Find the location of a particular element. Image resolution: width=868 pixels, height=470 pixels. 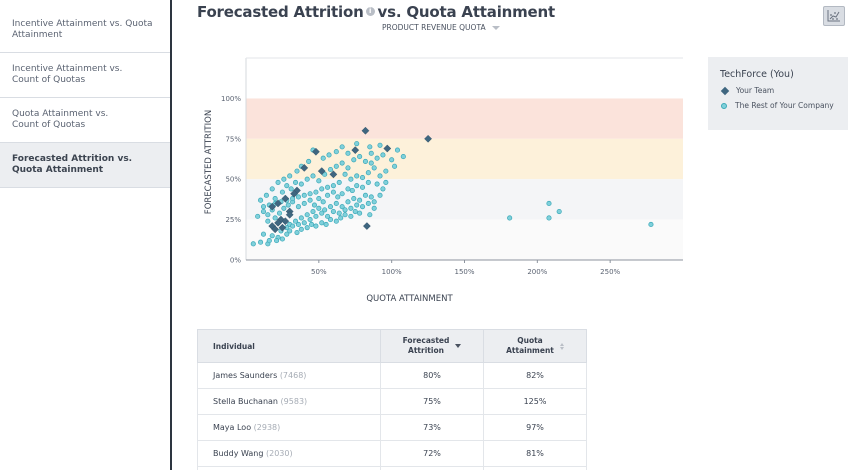

table-row: Stella Buchanan (9583) 75% 125% is located at coordinates (392, 401).